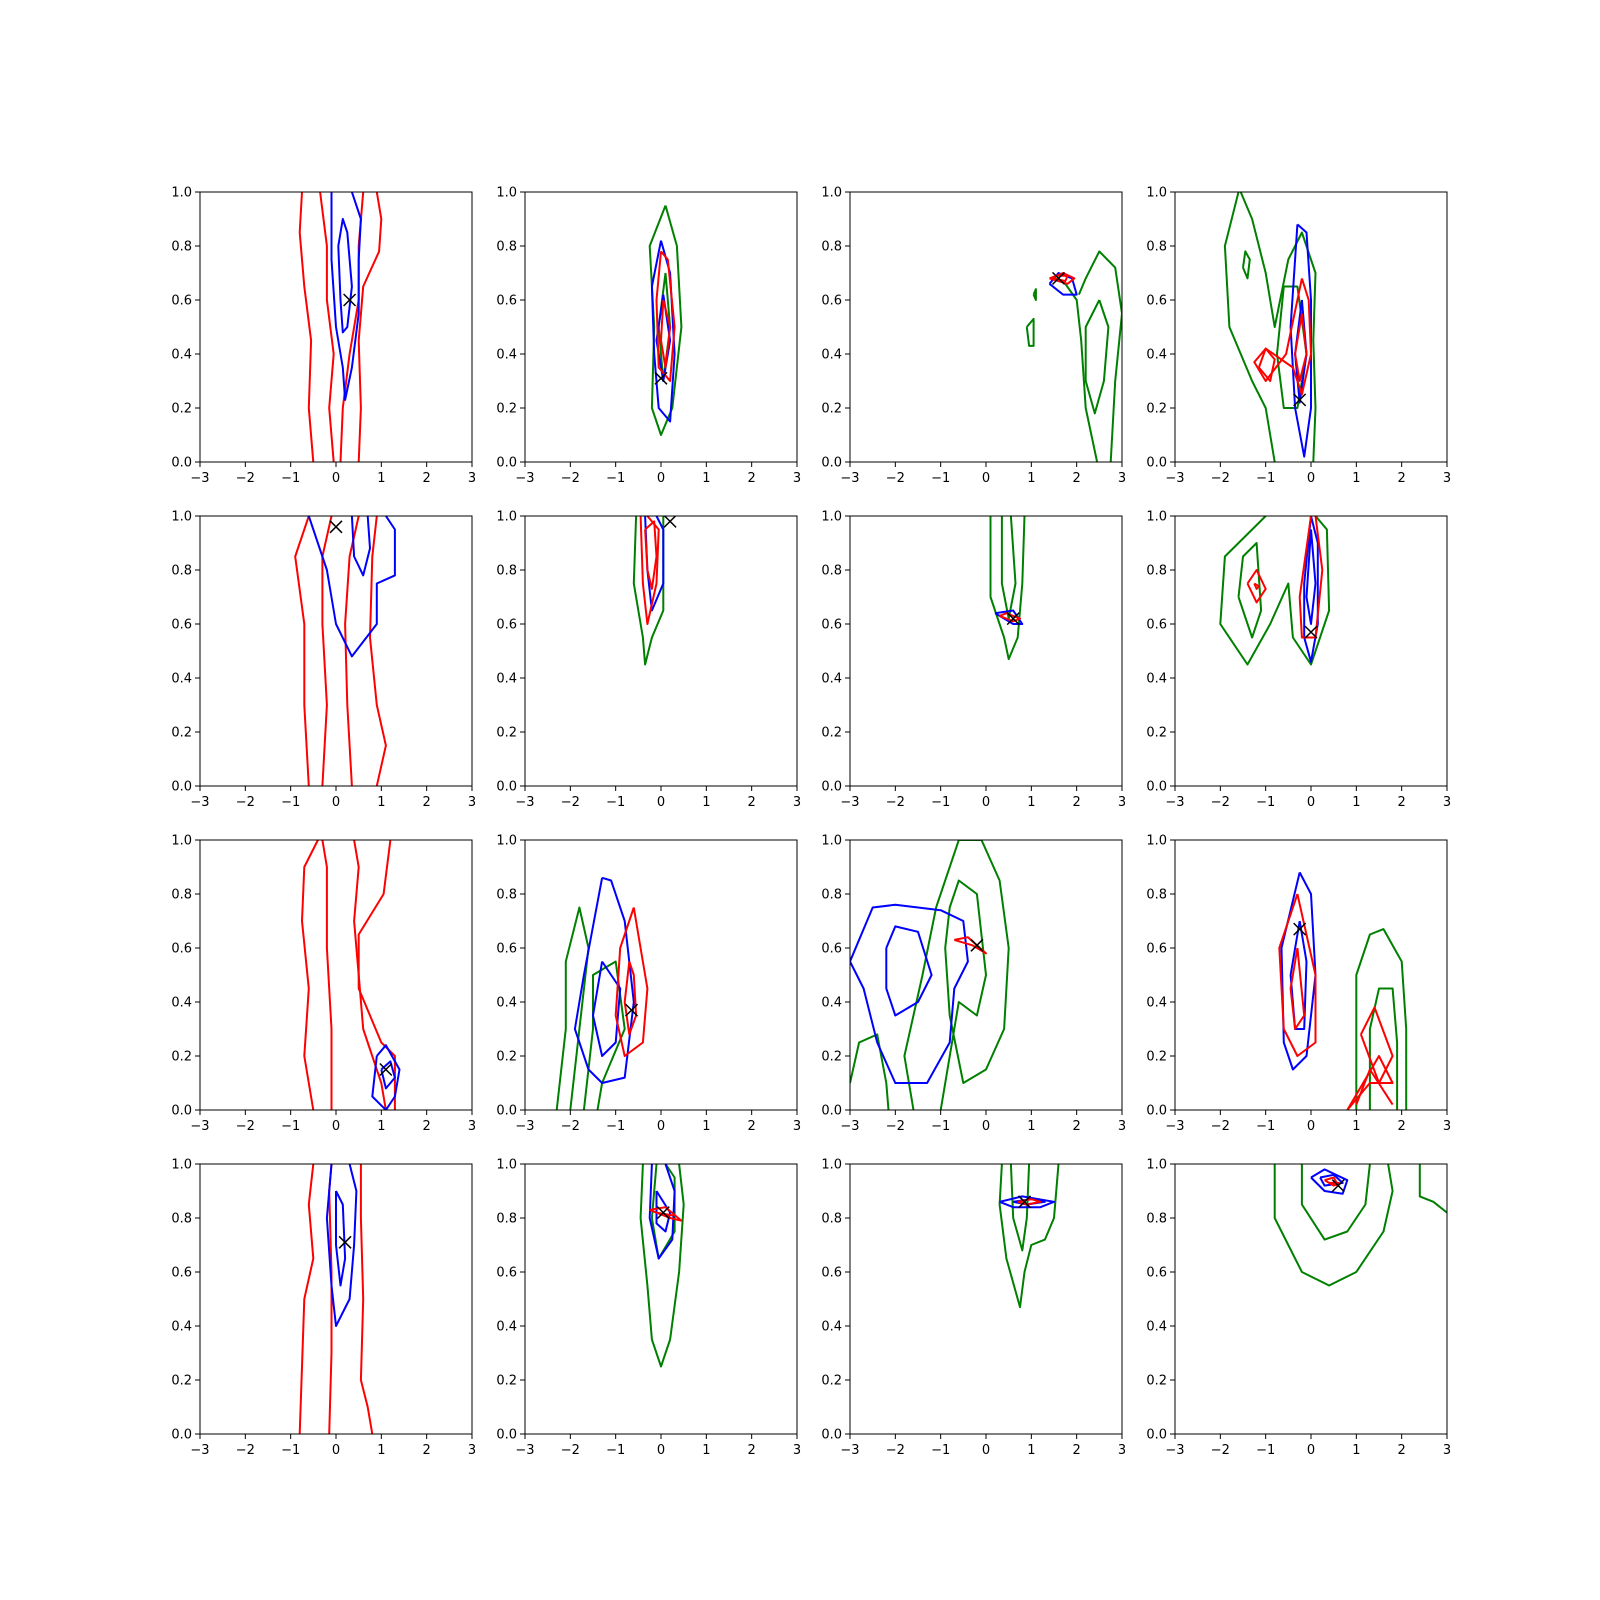 This screenshot has height=1600, width=1600. What do you see at coordinates (648, 1308) in the screenshot?
I see `subplot-4-2: −3 −2 −1 0 1 2 3 0.0 0.2 0.4 0.6 0.8 1.0` at bounding box center [648, 1308].